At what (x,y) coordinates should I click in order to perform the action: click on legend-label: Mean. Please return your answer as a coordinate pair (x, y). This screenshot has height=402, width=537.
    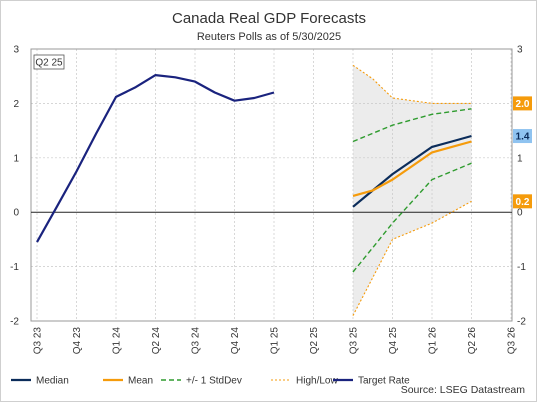
    Looking at the image, I should click on (140, 381).